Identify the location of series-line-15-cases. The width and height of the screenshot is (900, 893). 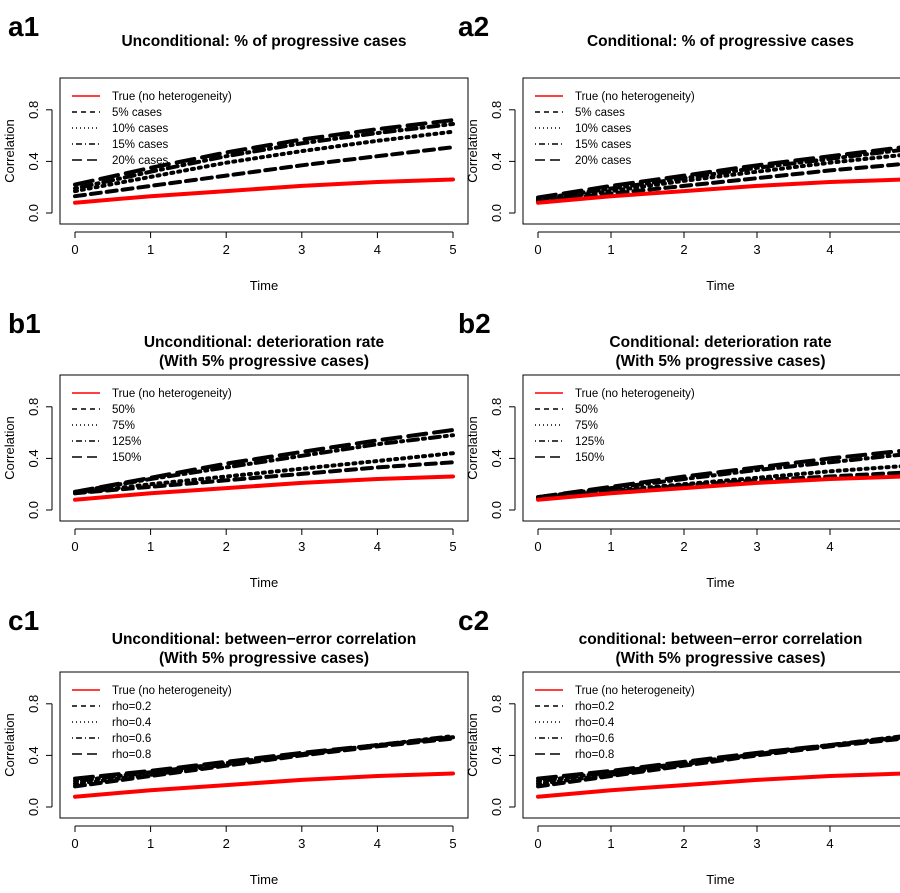
(718, 174).